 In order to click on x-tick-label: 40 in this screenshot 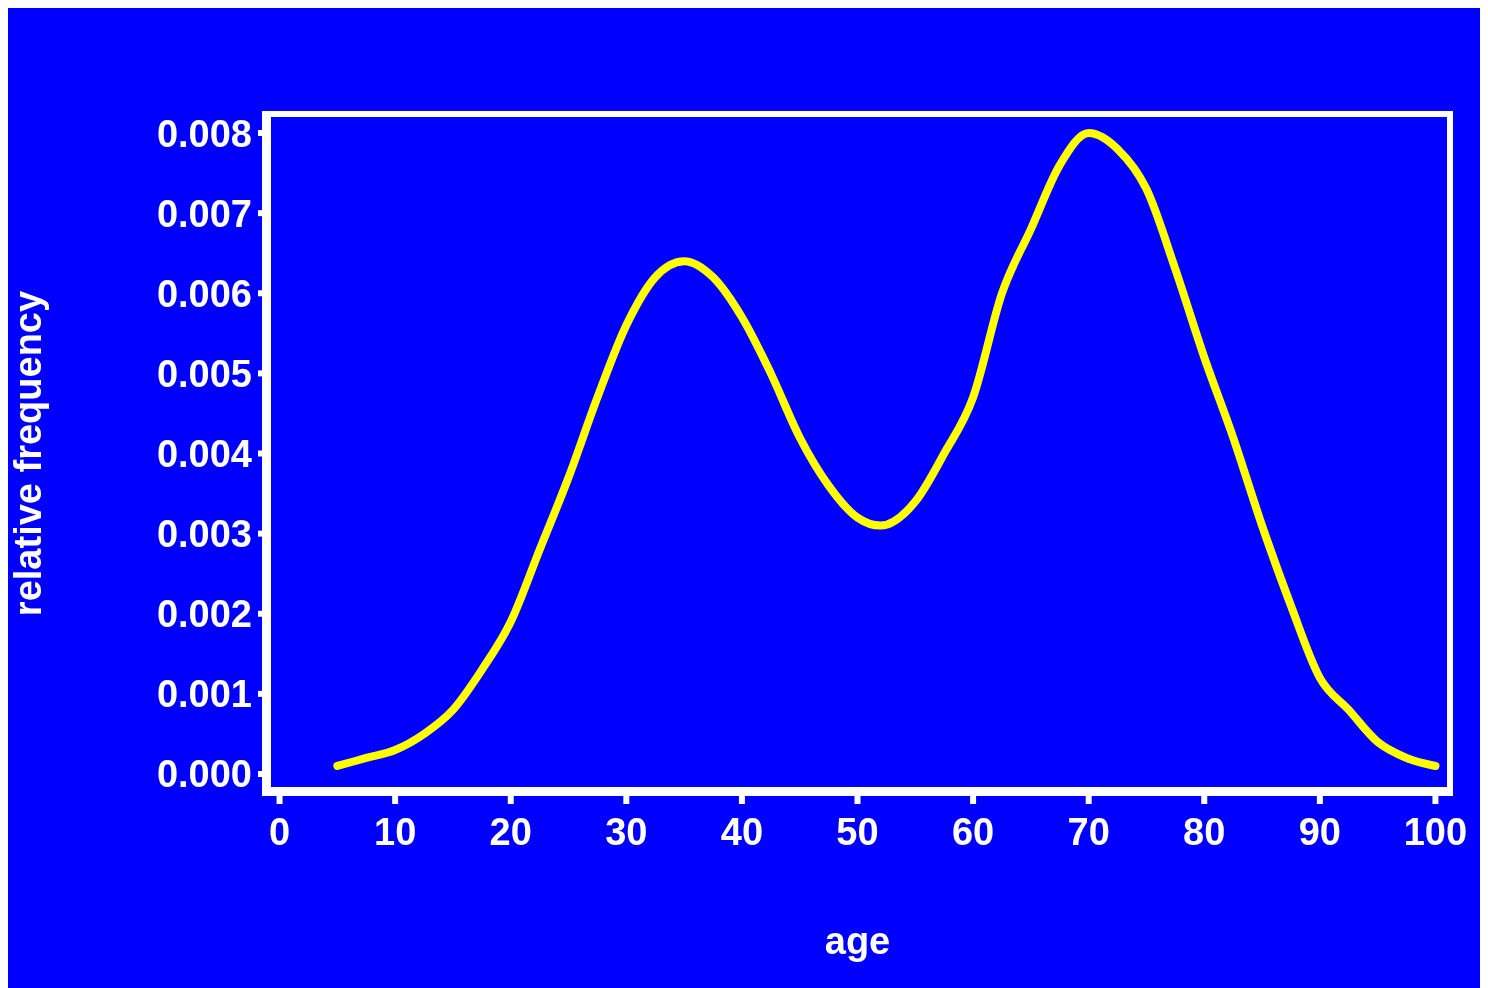, I will do `click(742, 831)`.